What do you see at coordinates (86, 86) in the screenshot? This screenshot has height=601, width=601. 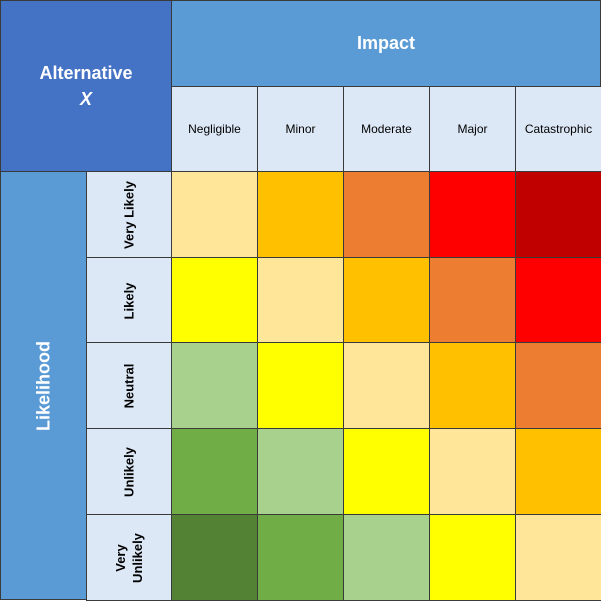 I see `corner-header: Alternative X` at bounding box center [86, 86].